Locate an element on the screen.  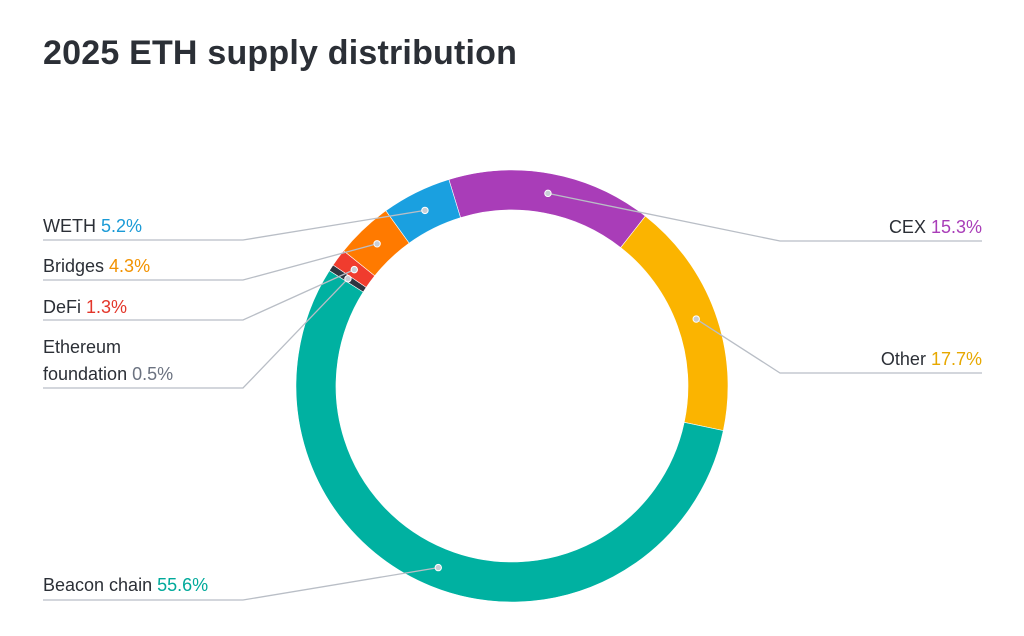
label-defi: DeFi 1.3% is located at coordinates (85, 307).